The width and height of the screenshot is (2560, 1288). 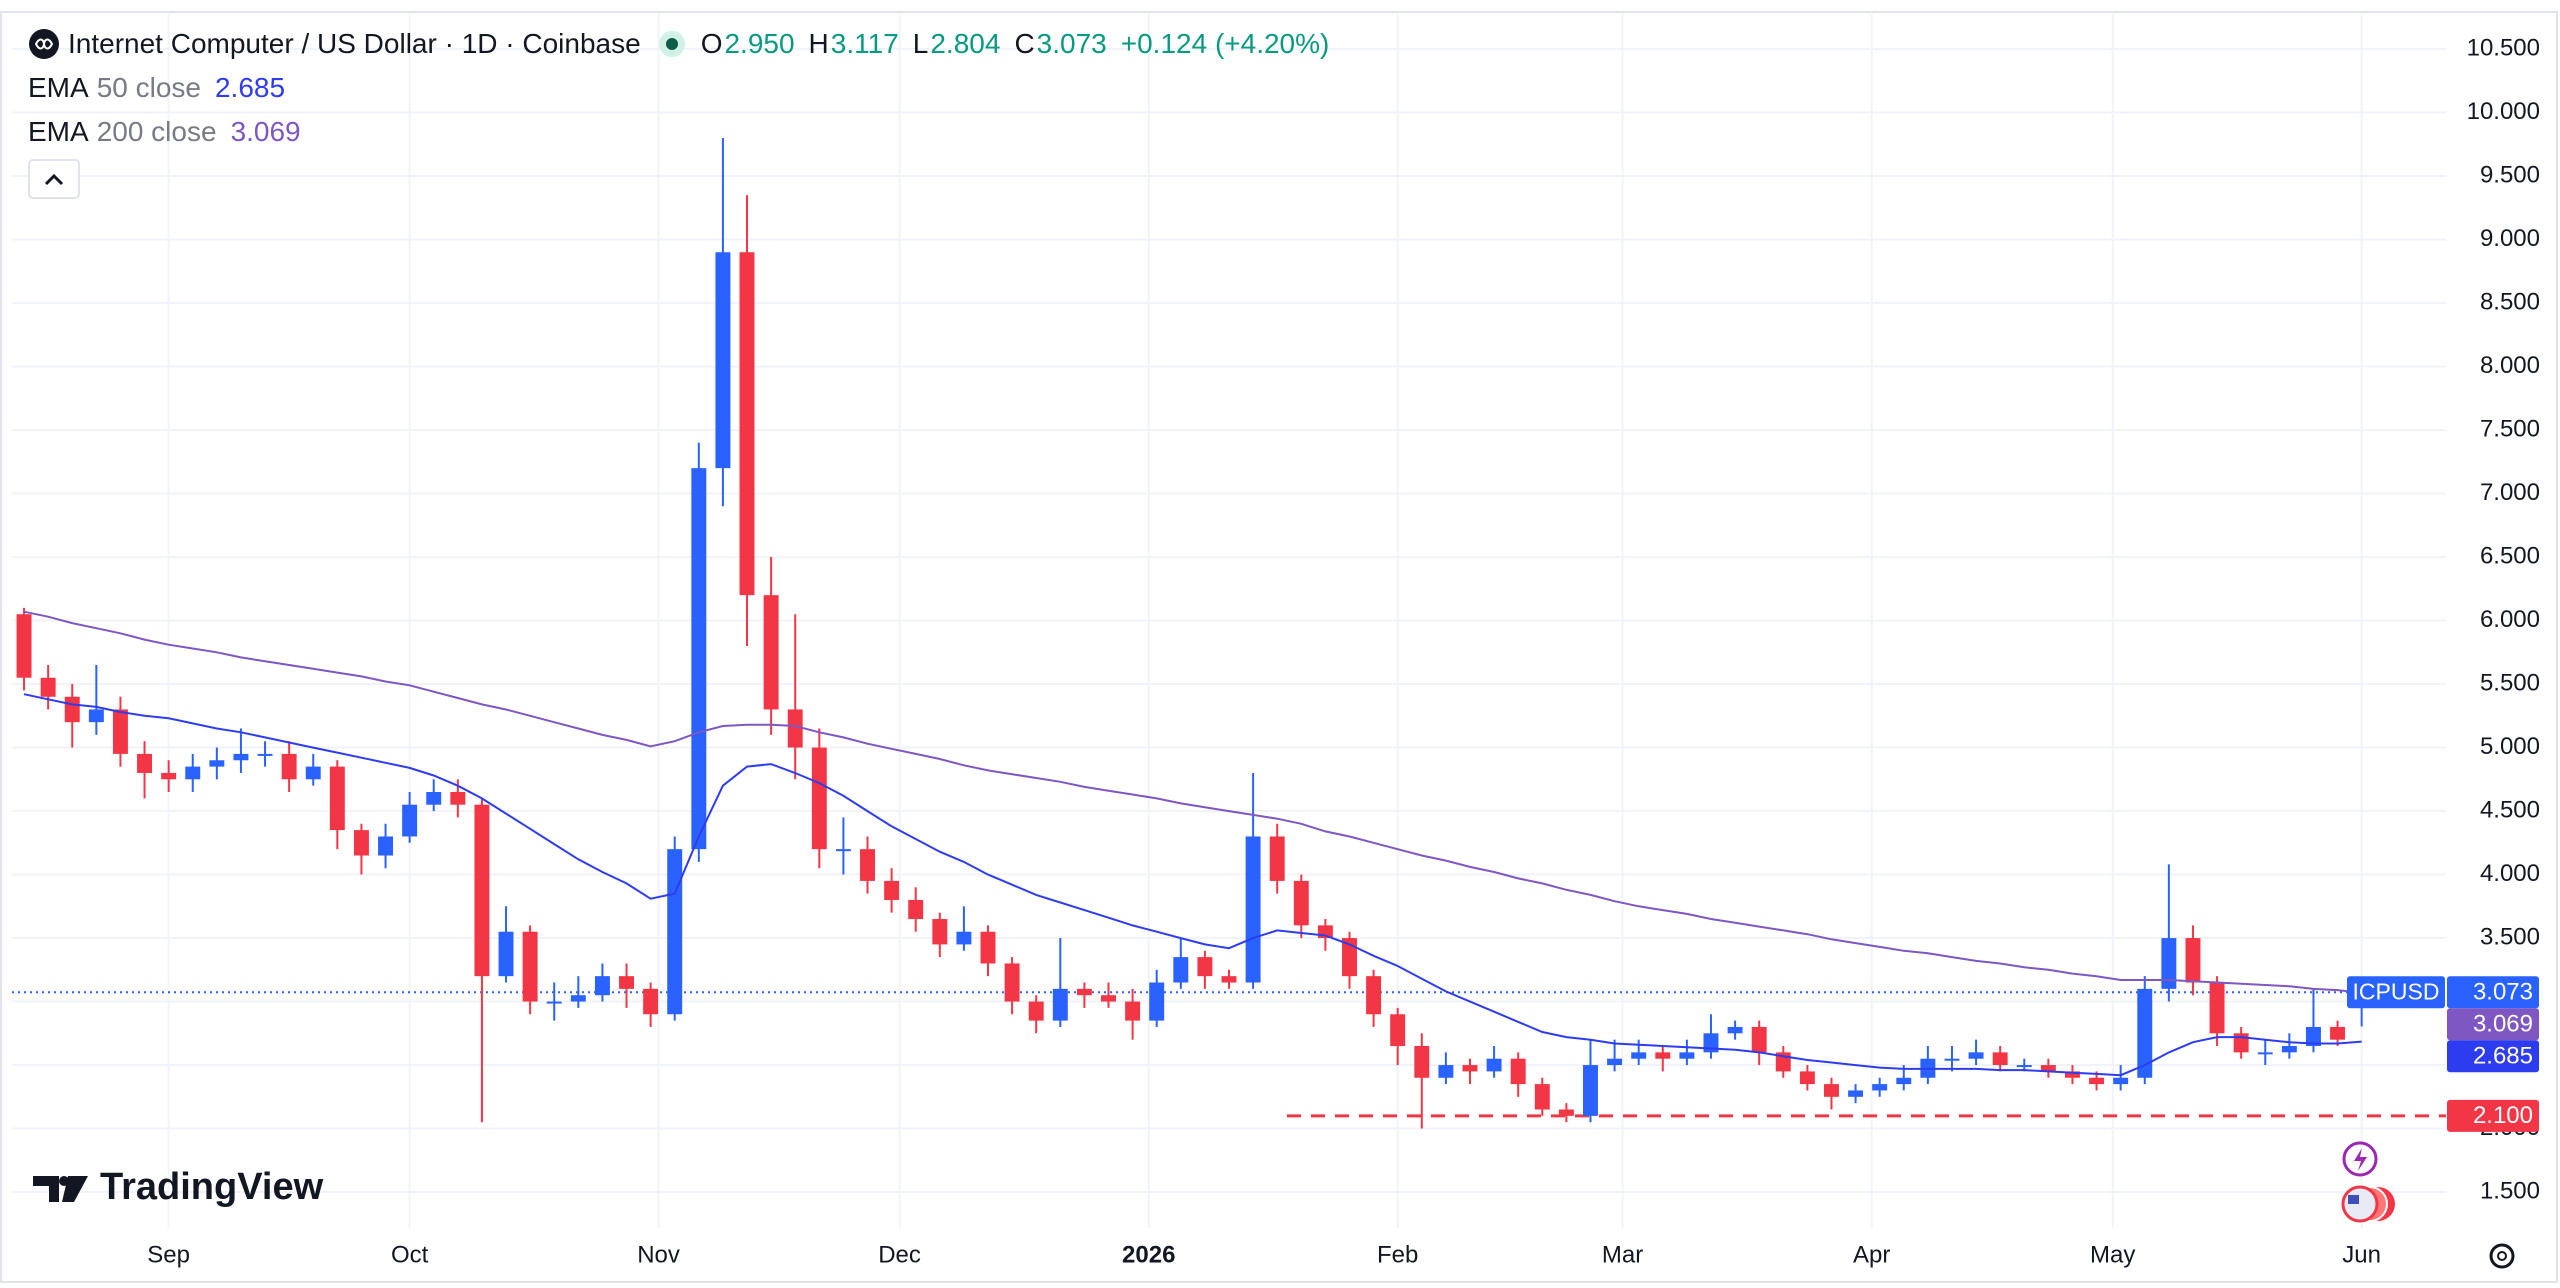 What do you see at coordinates (658, 1254) in the screenshot?
I see `x-tick-label: Nov` at bounding box center [658, 1254].